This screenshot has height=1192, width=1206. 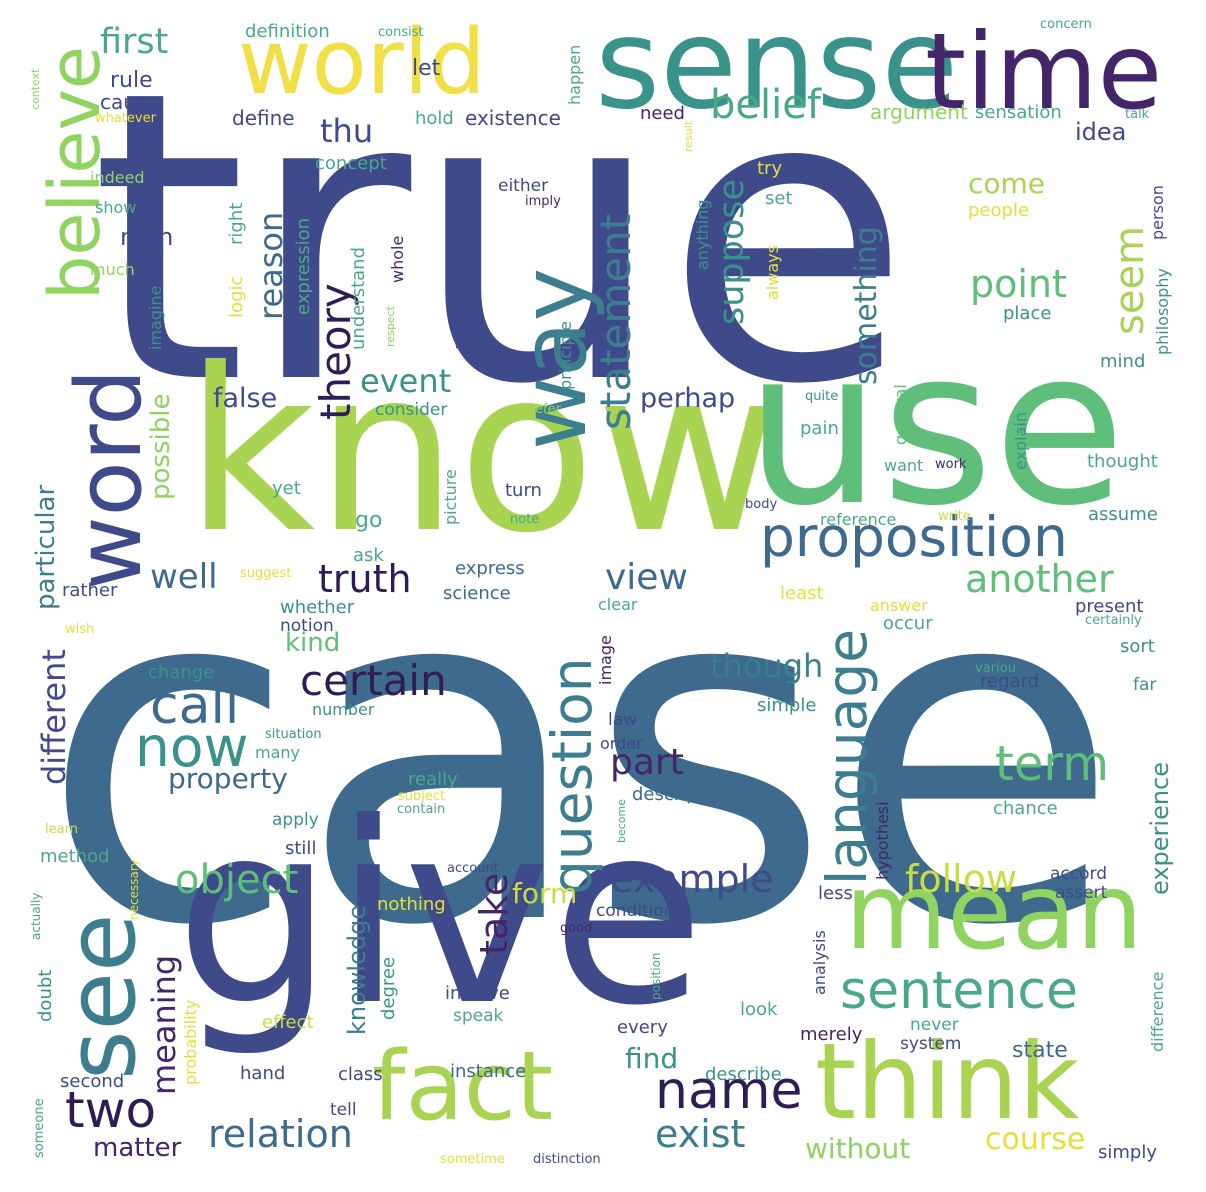 What do you see at coordinates (545, 893) in the screenshot?
I see `word-form: form` at bounding box center [545, 893].